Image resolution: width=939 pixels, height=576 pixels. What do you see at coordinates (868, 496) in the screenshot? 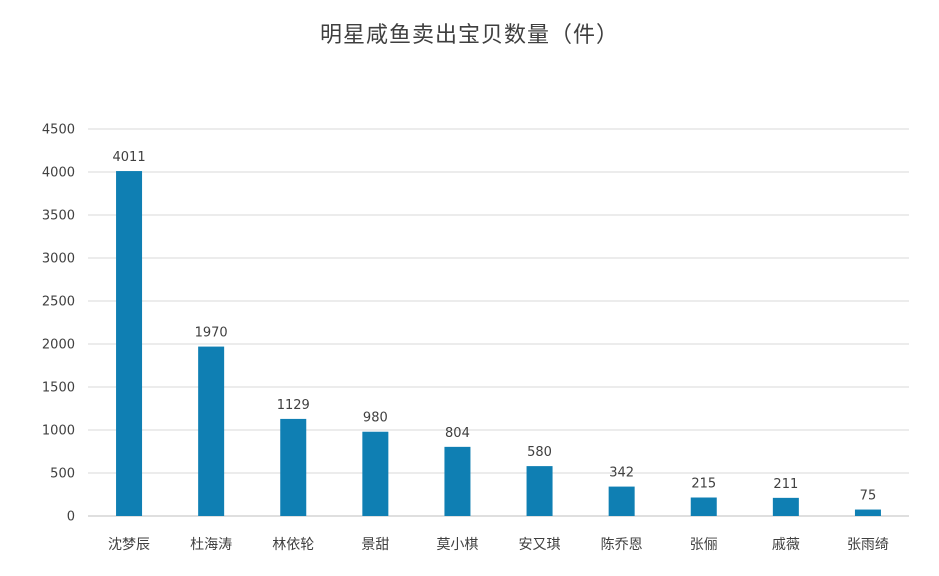
I see `data-label: 75` at bounding box center [868, 496].